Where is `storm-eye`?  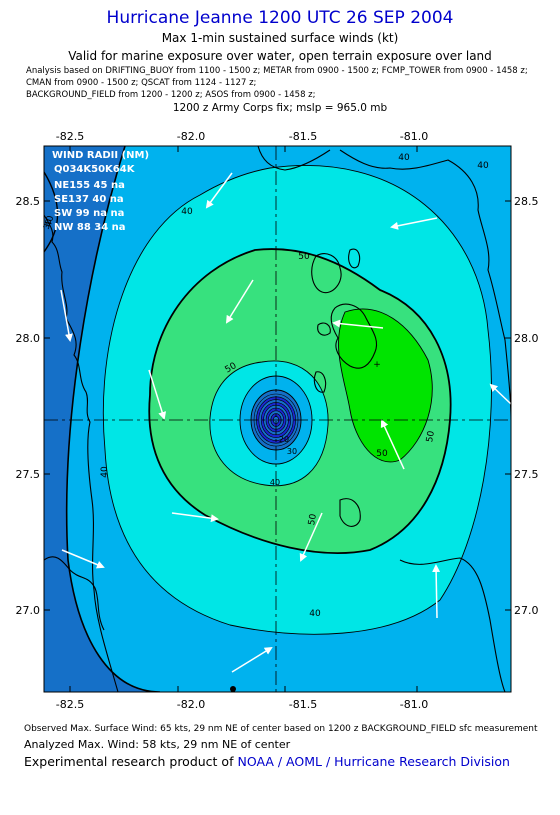
storm-eye is located at coordinates (276, 420).